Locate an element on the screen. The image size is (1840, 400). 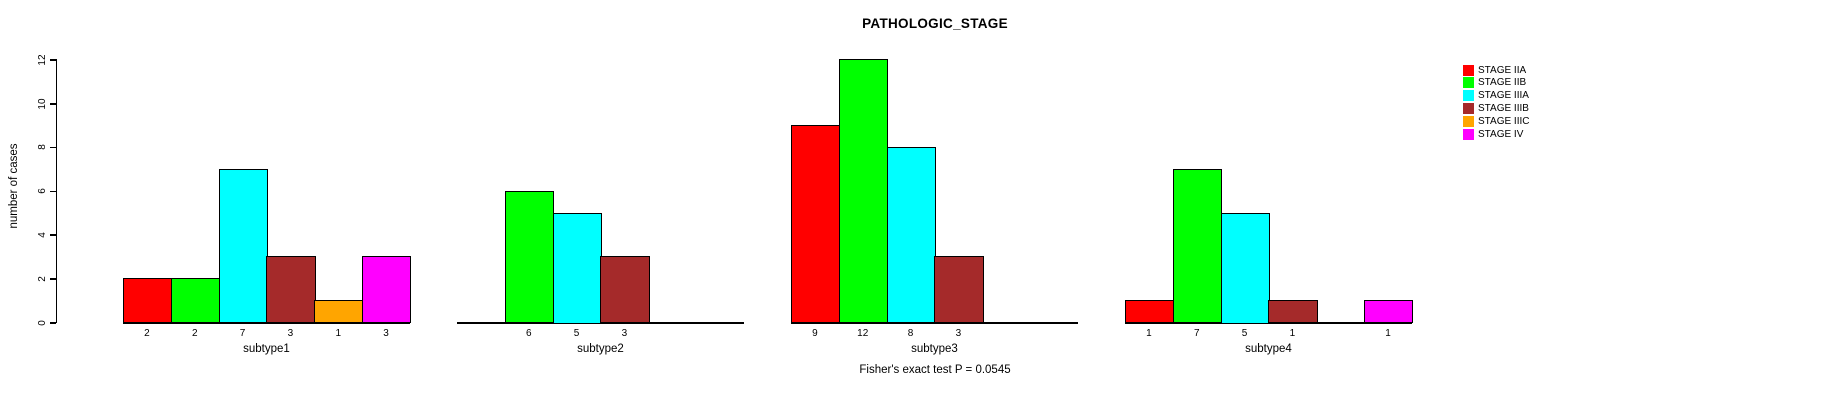
legend-label: STAGE IIA is located at coordinates (1502, 70).